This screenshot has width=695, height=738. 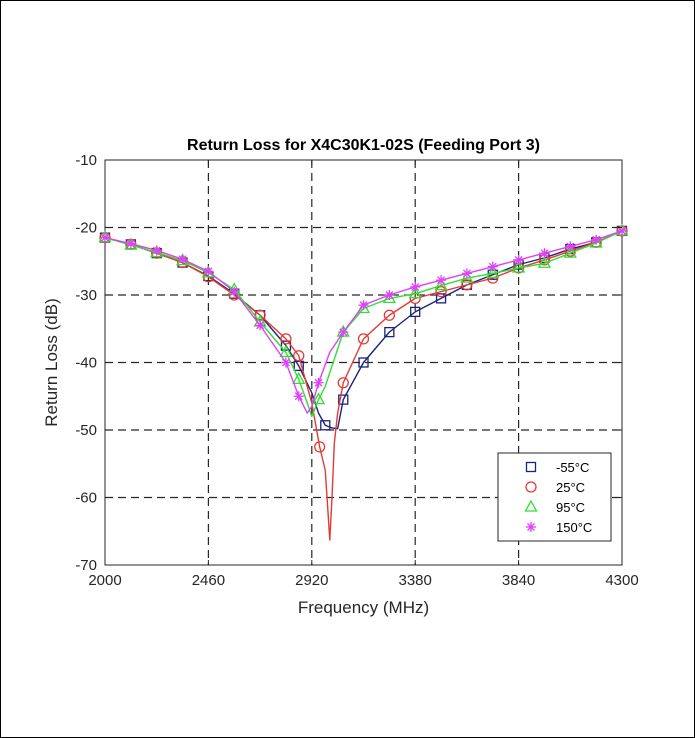 What do you see at coordinates (86, 228) in the screenshot?
I see `y-tick-label: -20` at bounding box center [86, 228].